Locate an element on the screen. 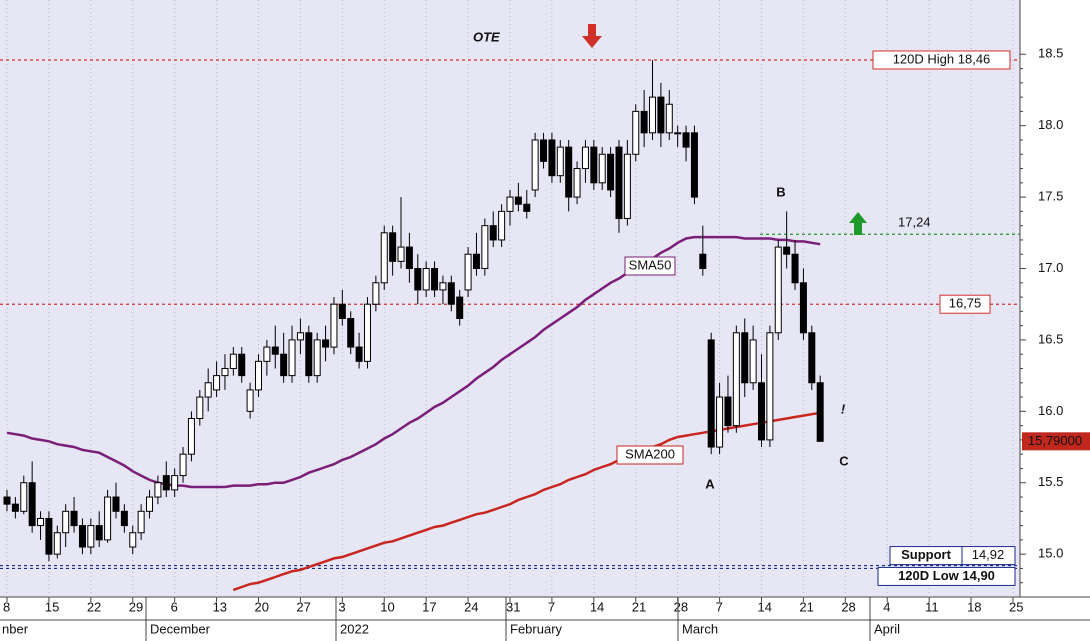  level-value-box is located at coordinates (988, 556).